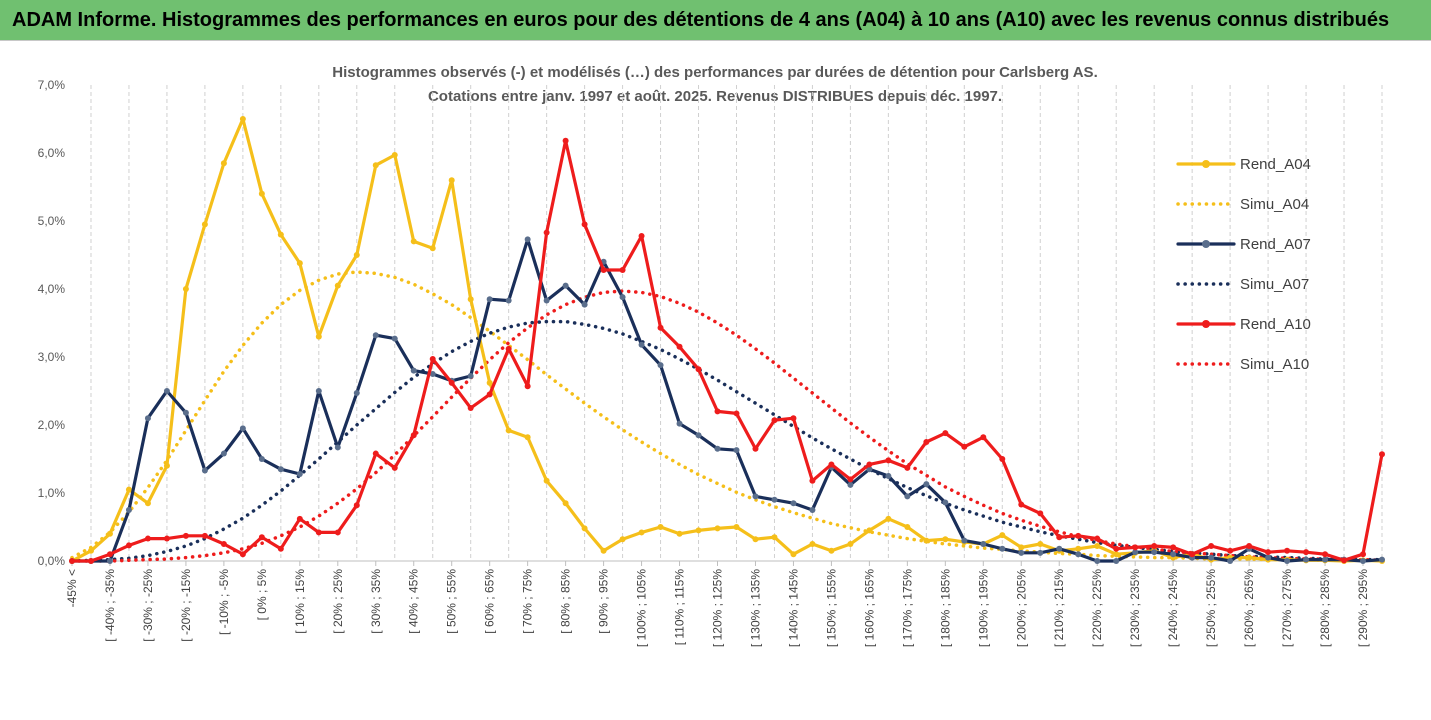 The width and height of the screenshot is (1431, 720). I want to click on legend-marker-rend-a07, so click(1206, 244).